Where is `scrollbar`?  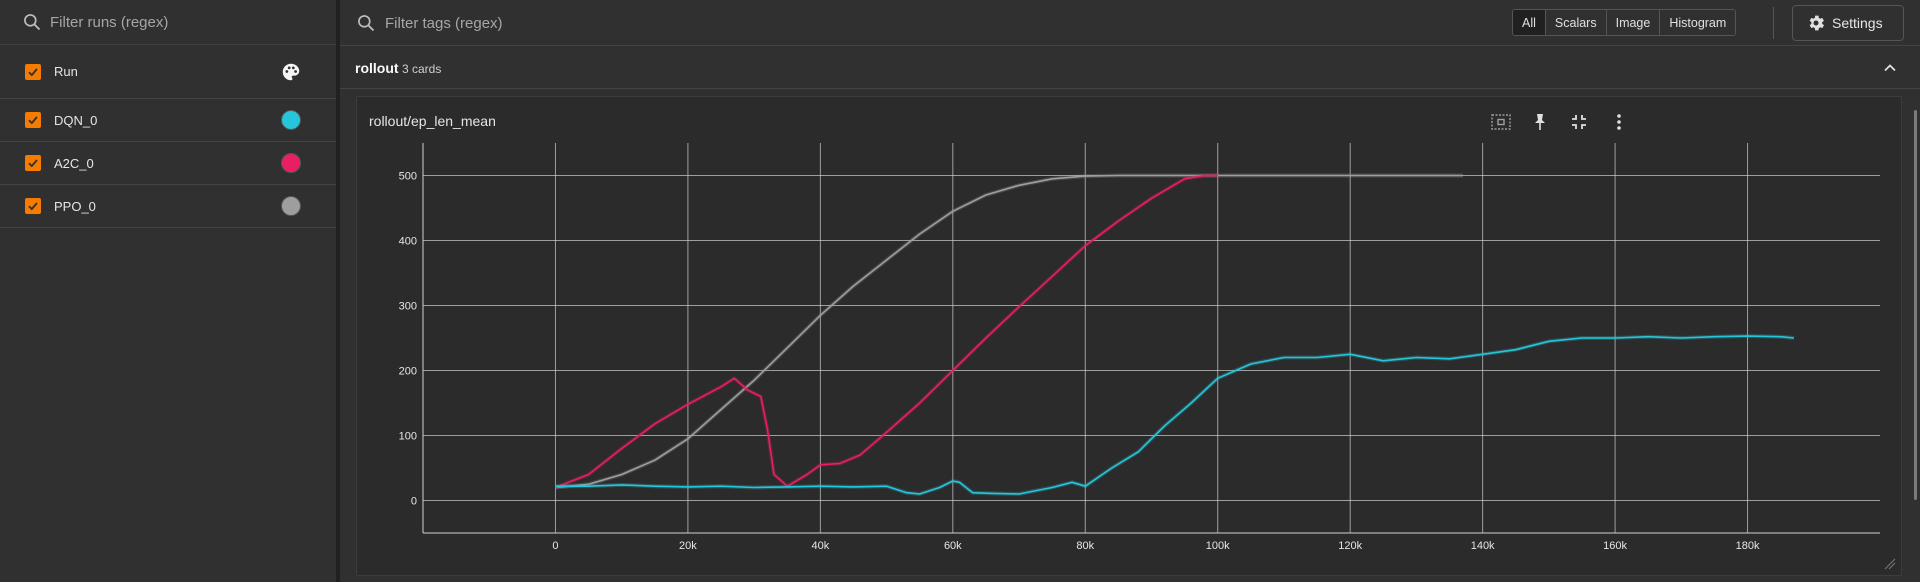
scrollbar is located at coordinates (1915, 305).